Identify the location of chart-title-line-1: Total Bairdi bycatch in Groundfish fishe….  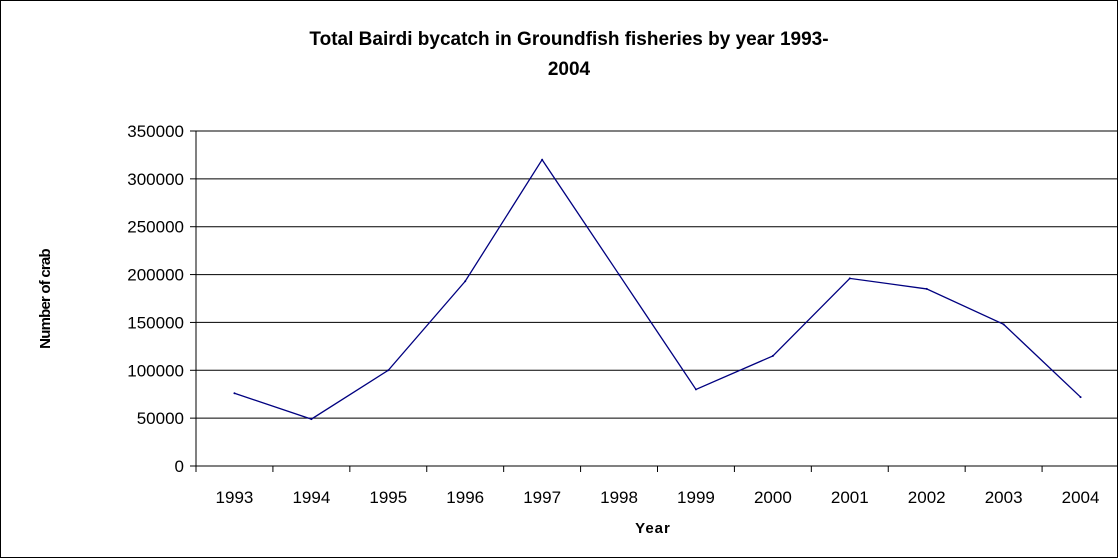
(568, 39).